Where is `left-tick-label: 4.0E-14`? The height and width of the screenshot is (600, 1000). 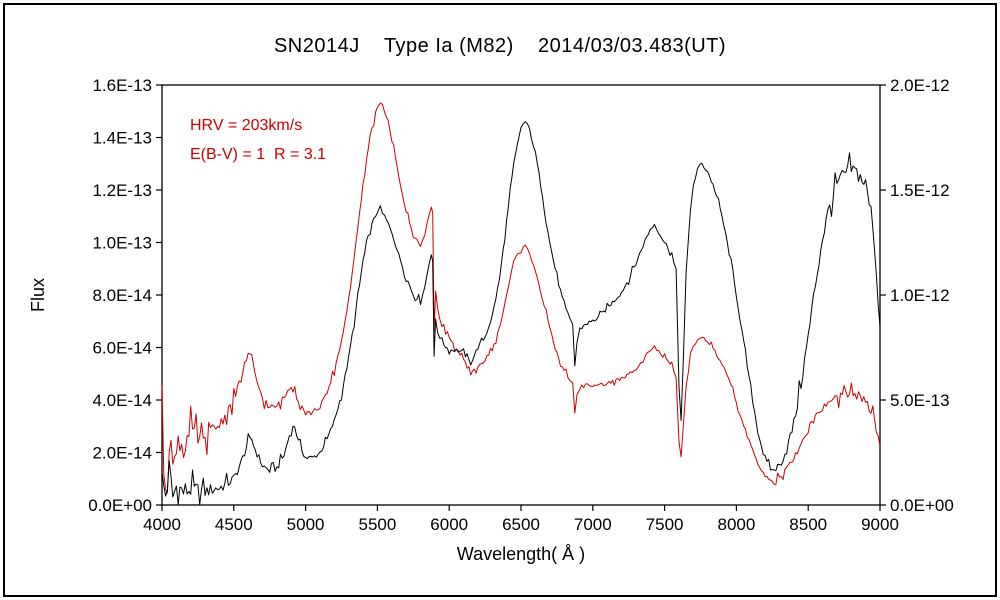 left-tick-label: 4.0E-14 is located at coordinates (122, 400).